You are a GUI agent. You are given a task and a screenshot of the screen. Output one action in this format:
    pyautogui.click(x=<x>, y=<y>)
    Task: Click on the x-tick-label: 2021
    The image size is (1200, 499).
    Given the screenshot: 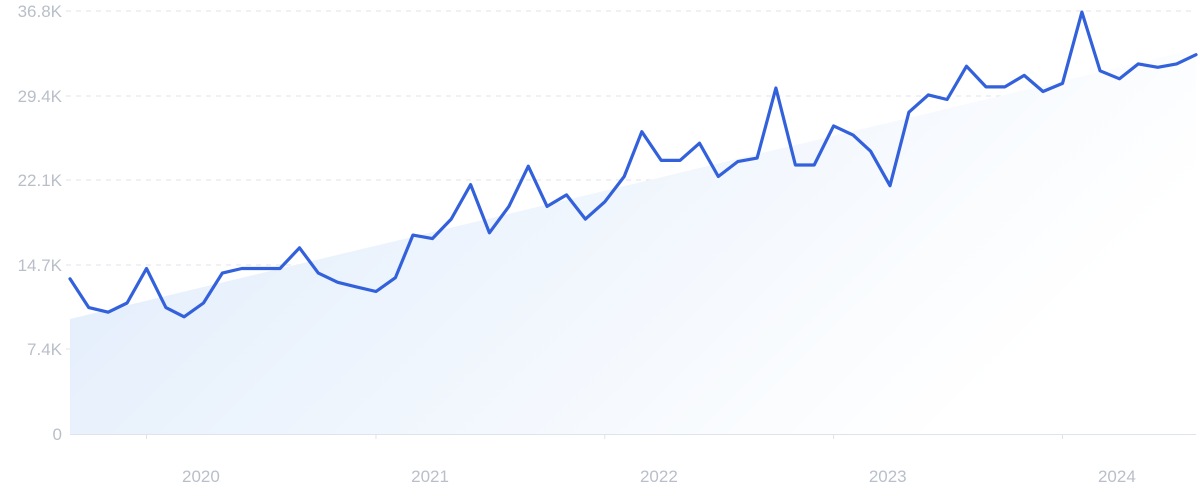 What is the action you would take?
    pyautogui.click(x=430, y=476)
    